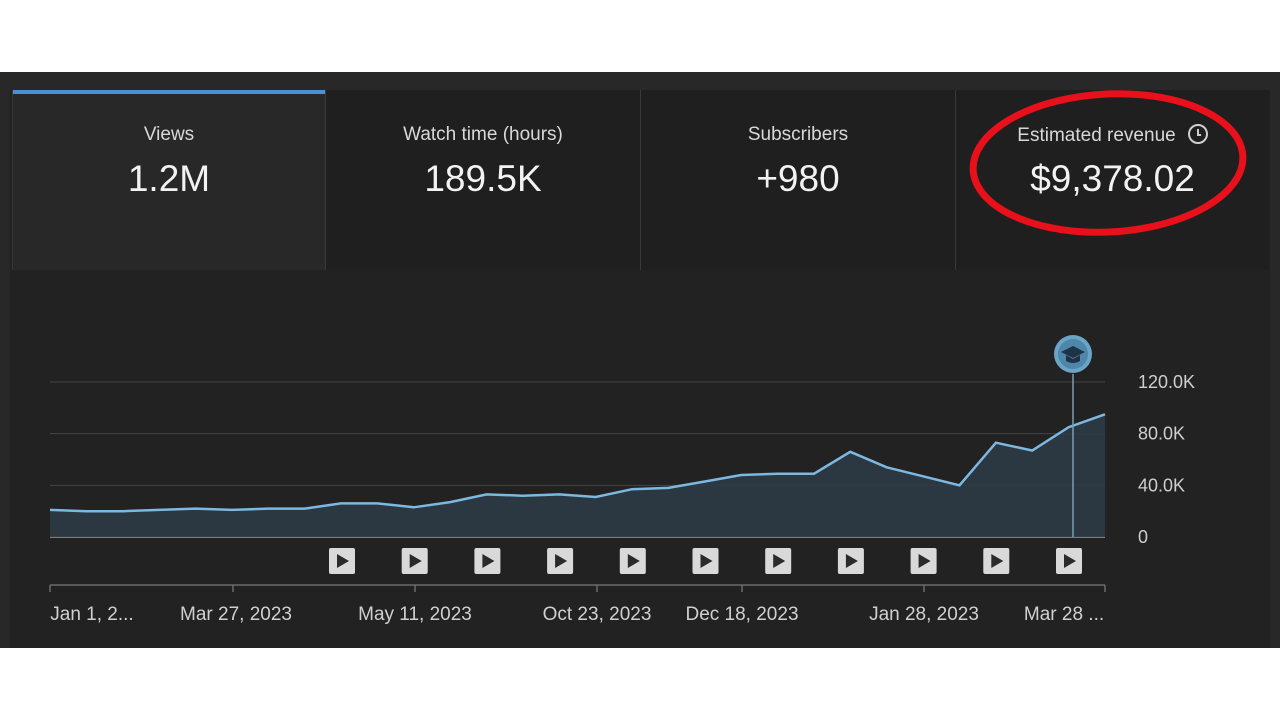 The image size is (1280, 720). I want to click on metric-value: $9,378.02, so click(1112, 178).